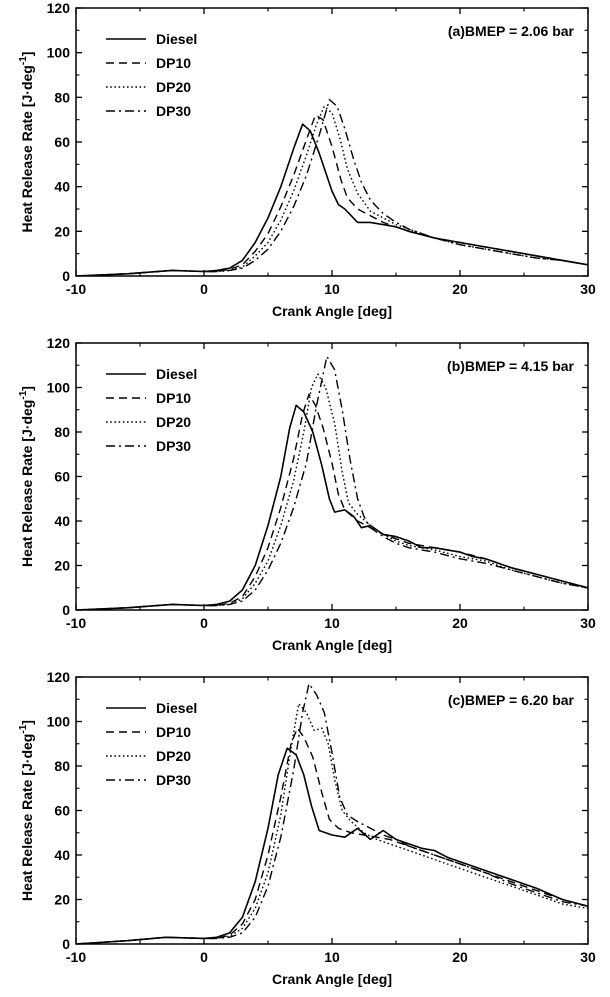 This screenshot has height=997, width=610. What do you see at coordinates (332, 199) in the screenshot?
I see `series-line-diesel` at bounding box center [332, 199].